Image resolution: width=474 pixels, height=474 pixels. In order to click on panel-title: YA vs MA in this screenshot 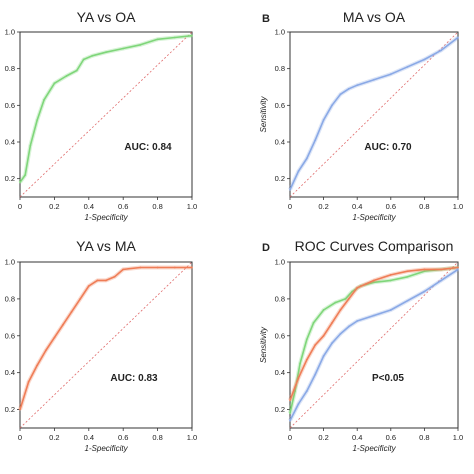, I will do `click(106, 246)`.